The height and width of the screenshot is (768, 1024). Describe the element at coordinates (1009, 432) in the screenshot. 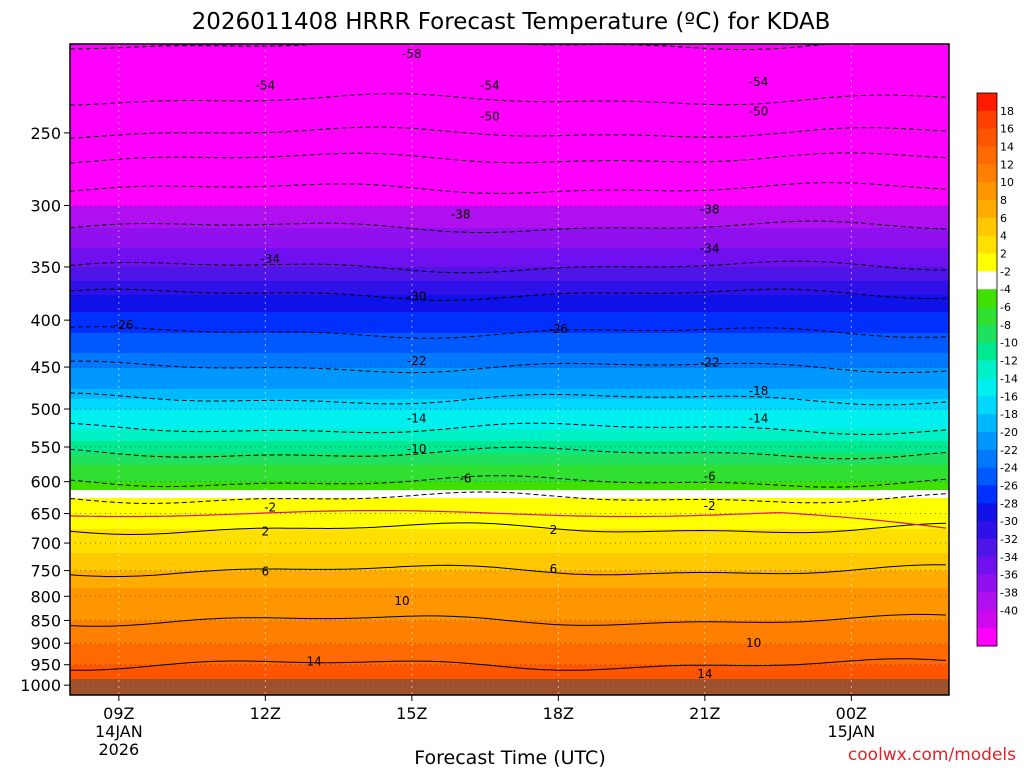

I see `colorbar-label: -20` at that location.